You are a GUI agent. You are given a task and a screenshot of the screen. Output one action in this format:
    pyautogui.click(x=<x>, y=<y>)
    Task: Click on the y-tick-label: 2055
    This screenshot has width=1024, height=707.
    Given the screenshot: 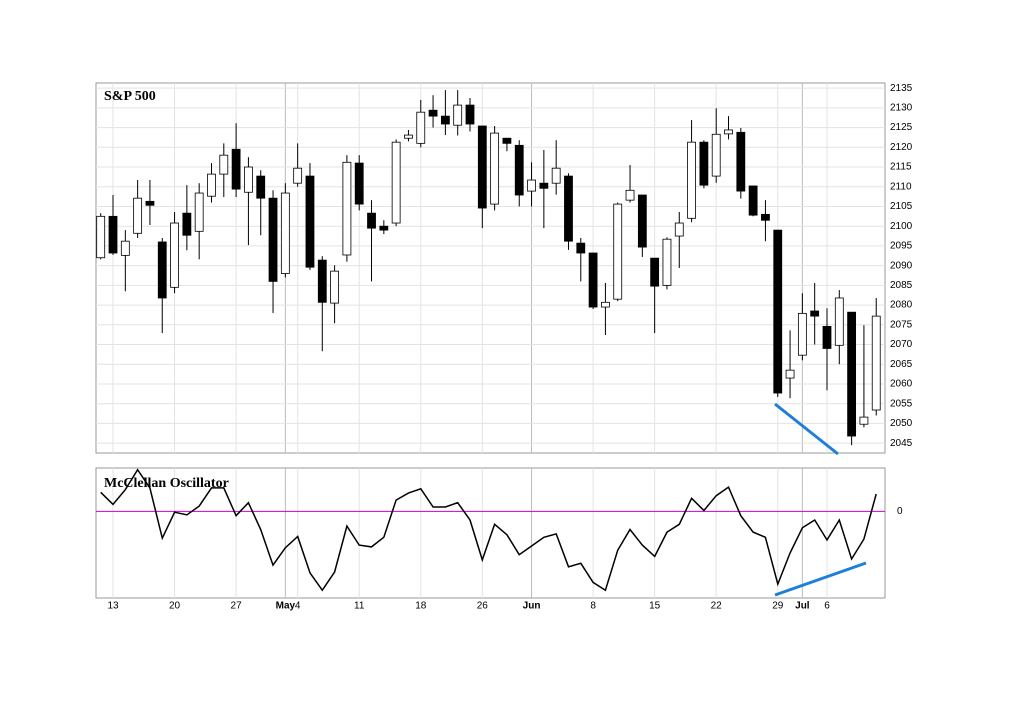 What is the action you would take?
    pyautogui.click(x=901, y=403)
    